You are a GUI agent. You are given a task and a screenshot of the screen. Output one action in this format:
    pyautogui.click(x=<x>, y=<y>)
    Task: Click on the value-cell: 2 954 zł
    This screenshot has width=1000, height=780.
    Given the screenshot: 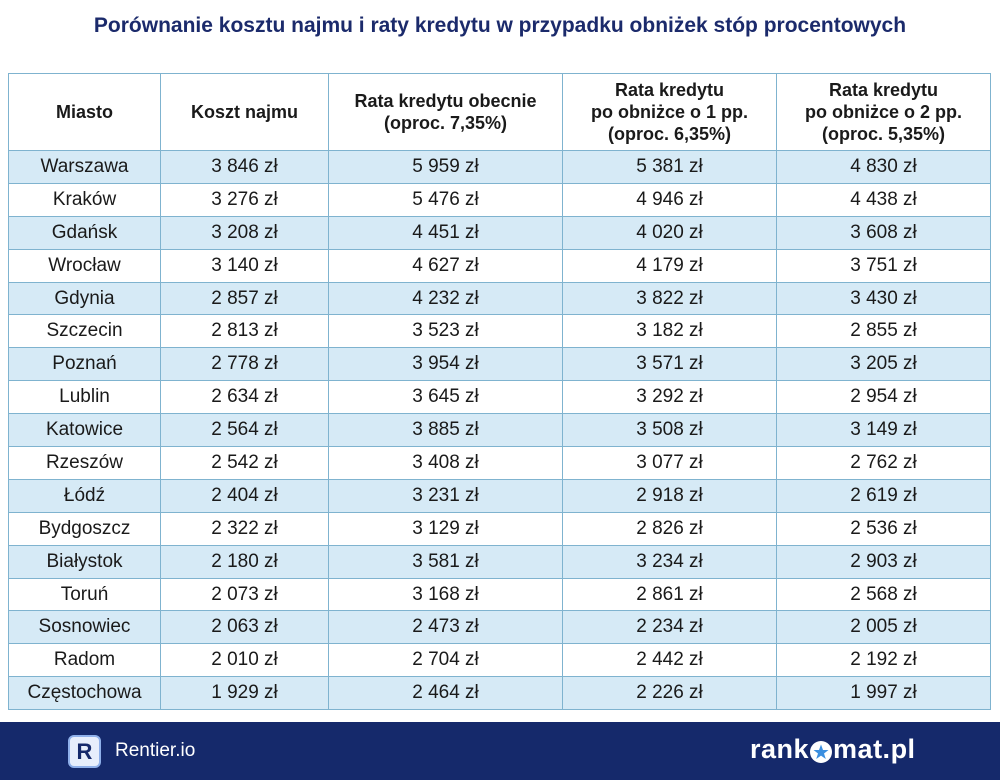 What is the action you would take?
    pyautogui.click(x=883, y=397)
    